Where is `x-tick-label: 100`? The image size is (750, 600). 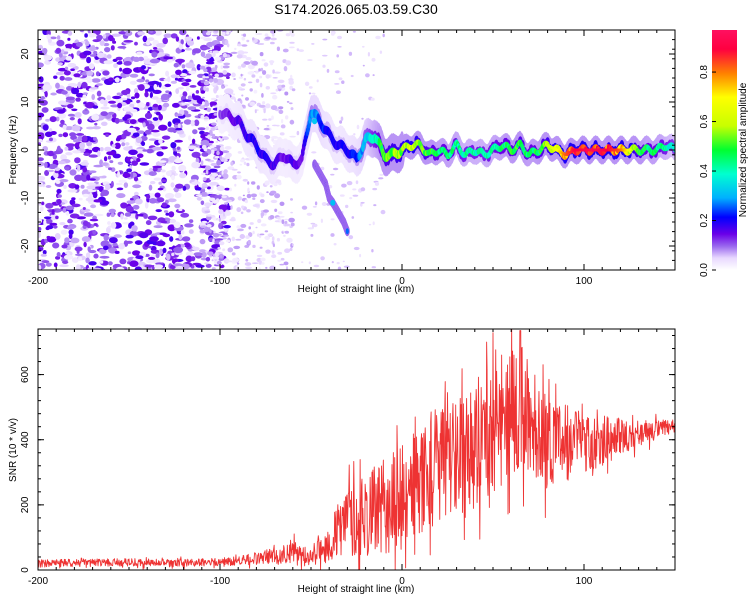 x-tick-label: 100 is located at coordinates (584, 281).